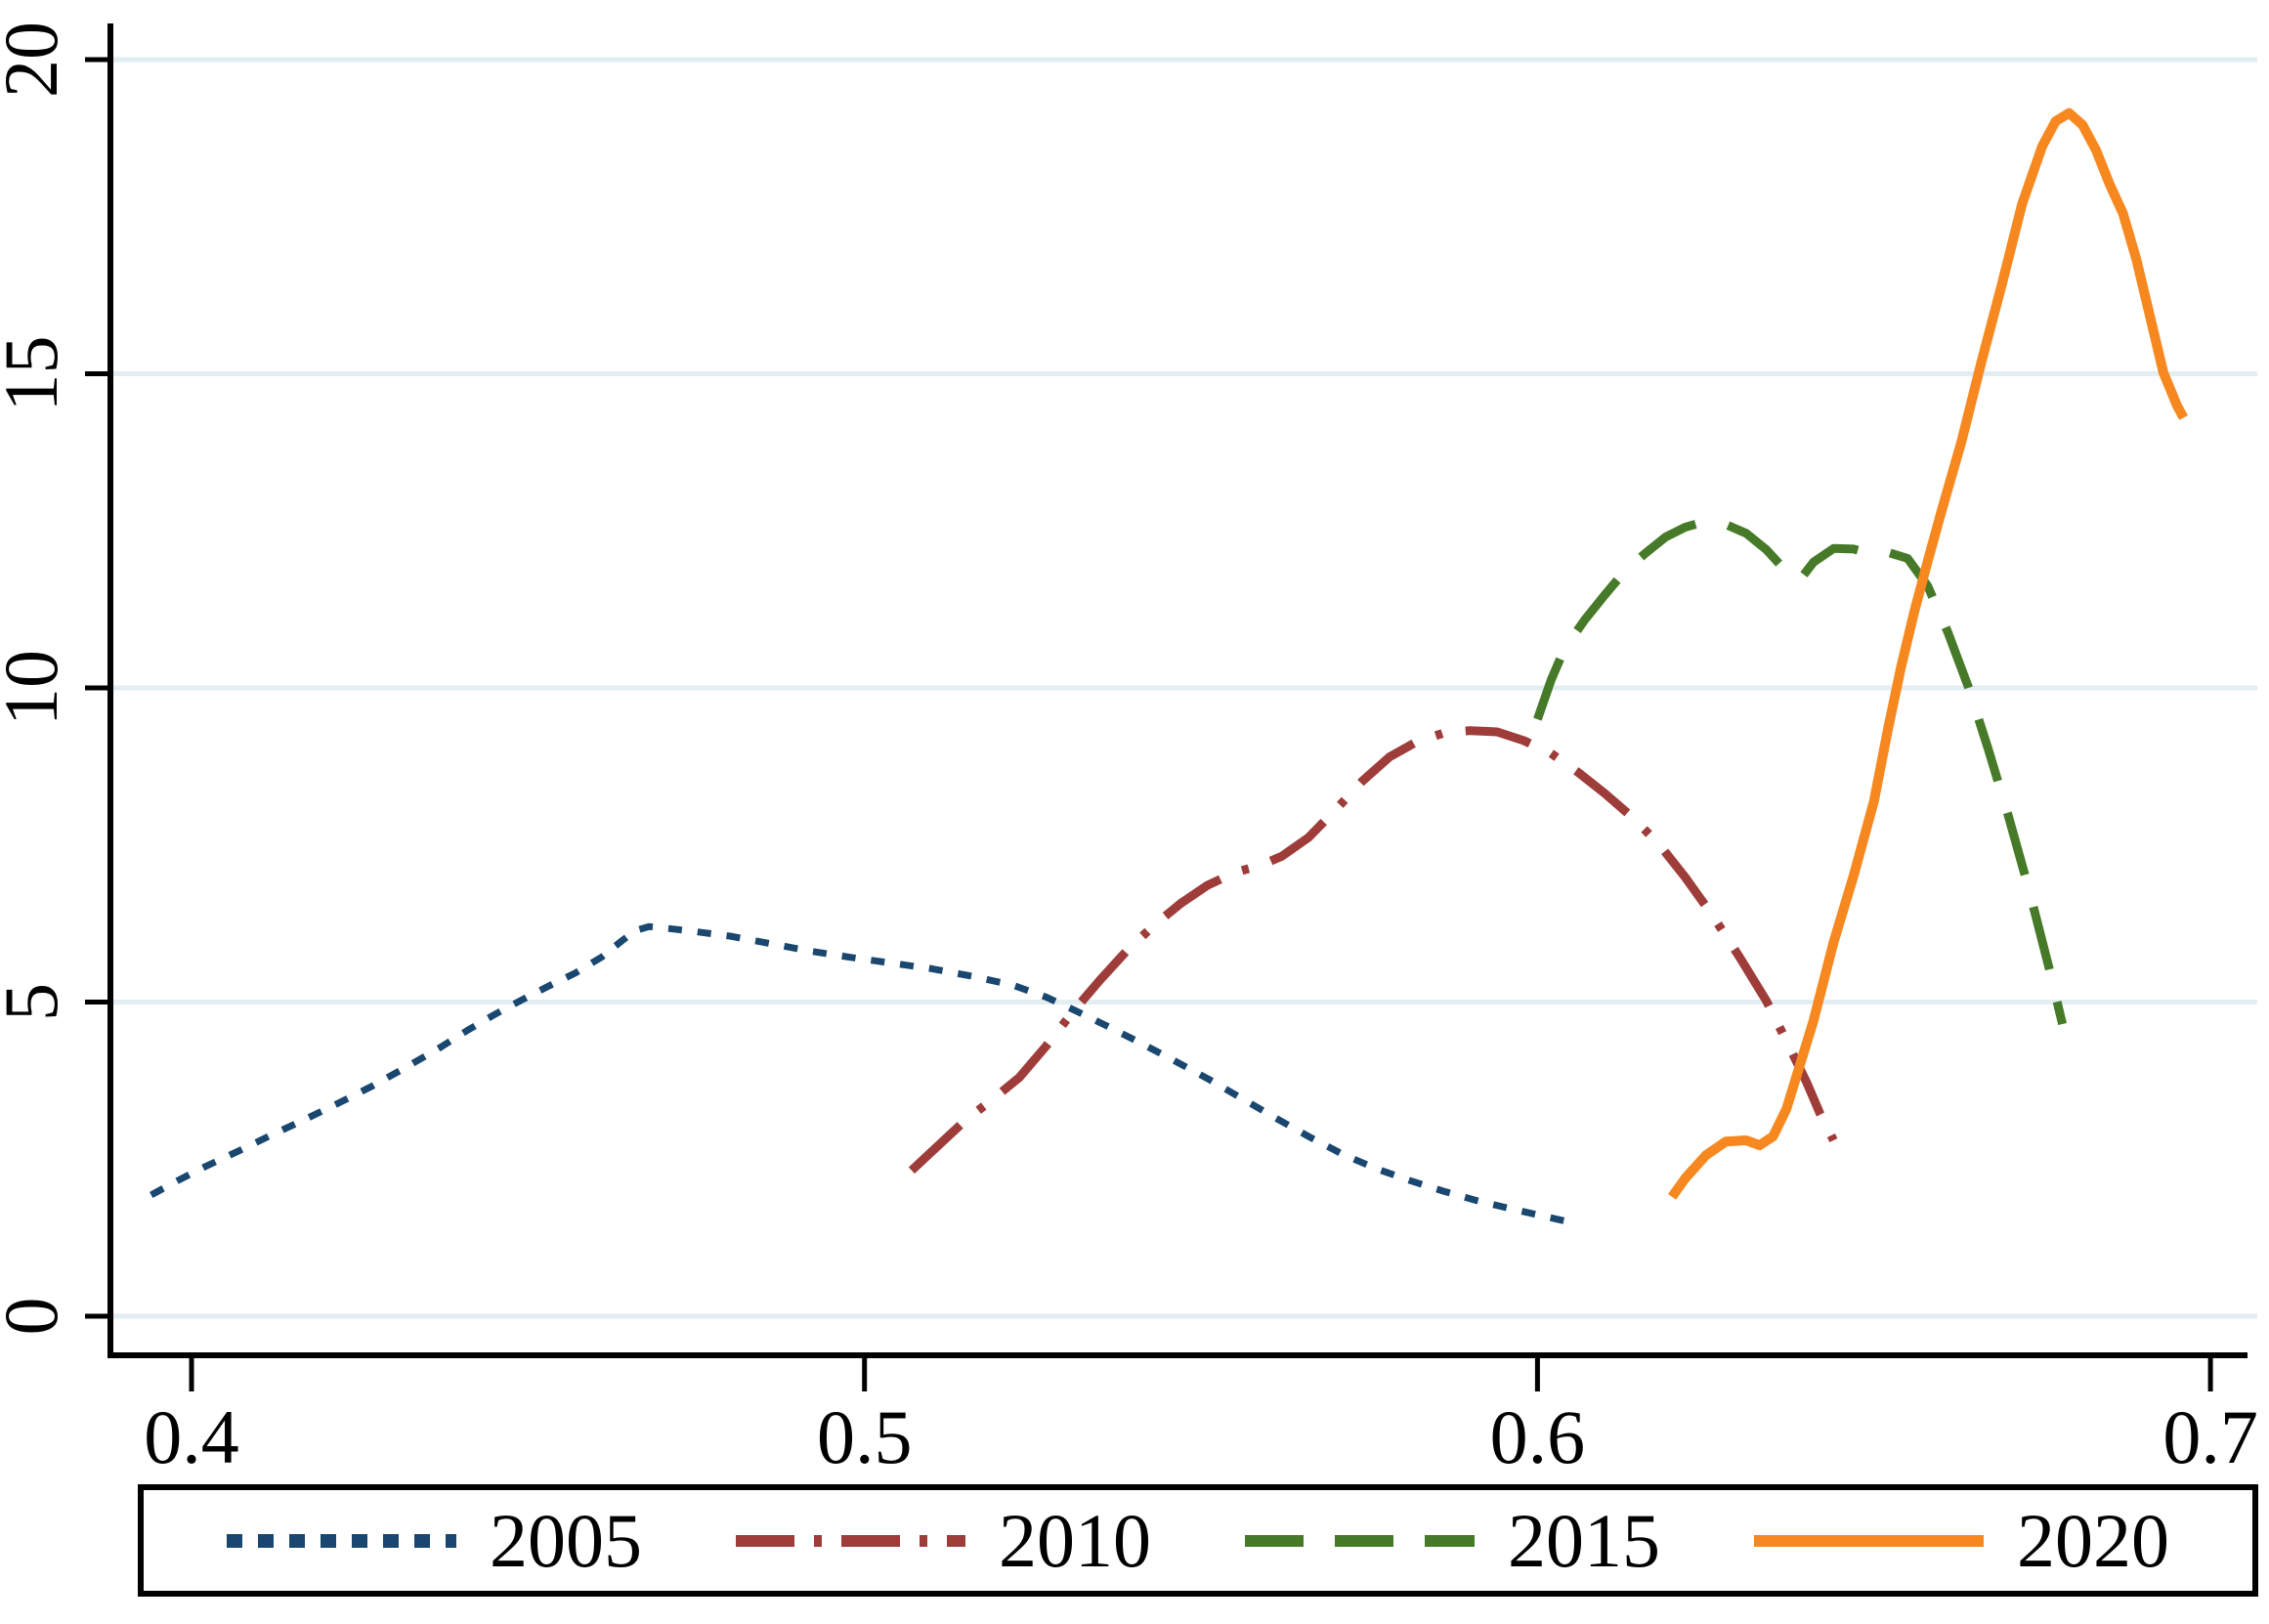 The image size is (2269, 1624). I want to click on legend-item-2005: 2005, so click(434, 1540).